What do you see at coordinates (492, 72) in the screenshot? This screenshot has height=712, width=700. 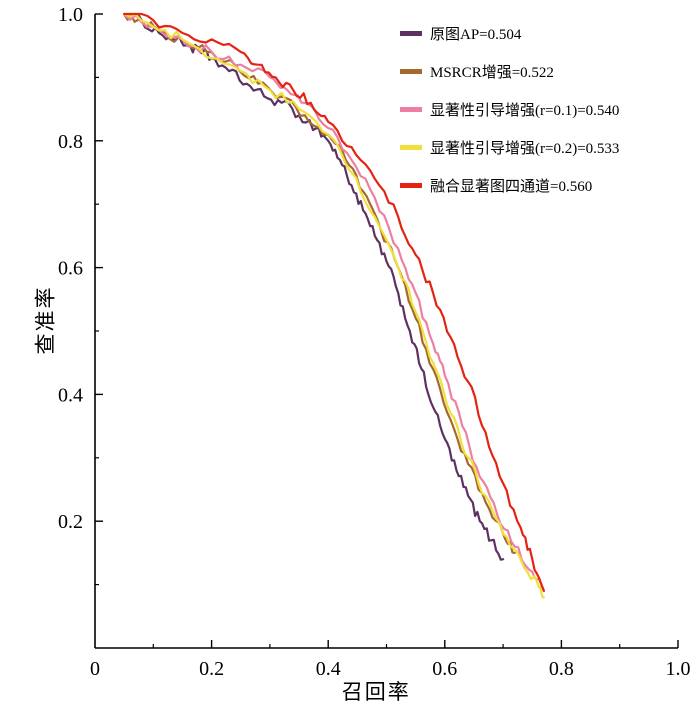 I see `legend-label: MSRCR增强=0.522` at bounding box center [492, 72].